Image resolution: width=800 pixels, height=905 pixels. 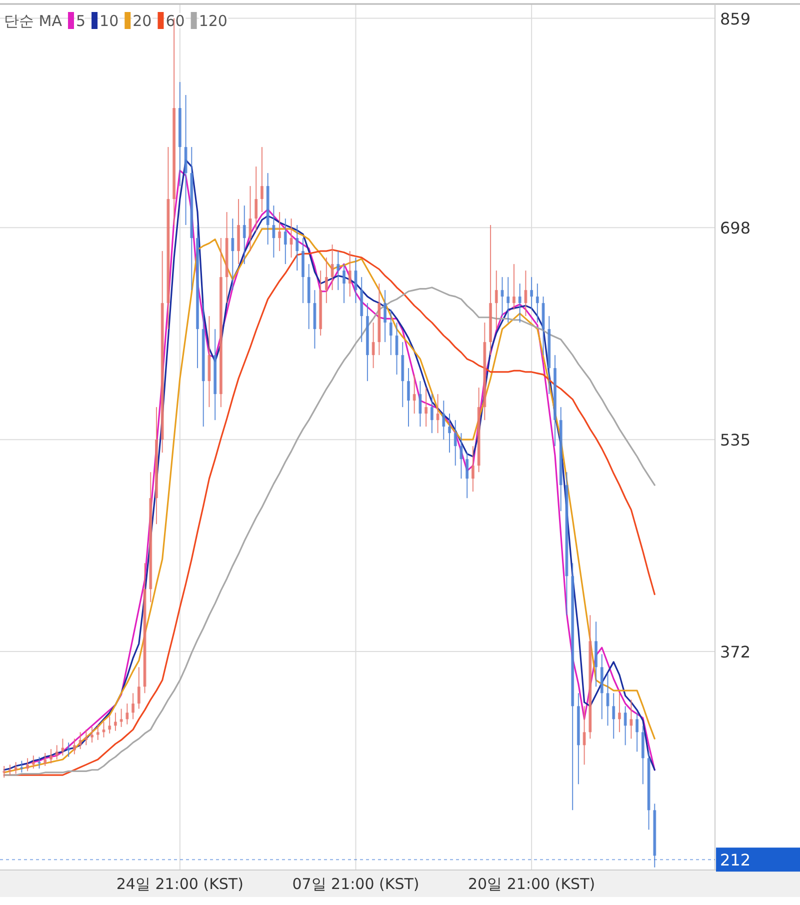 What do you see at coordinates (213, 21) in the screenshot?
I see `legend-label: 120` at bounding box center [213, 21].